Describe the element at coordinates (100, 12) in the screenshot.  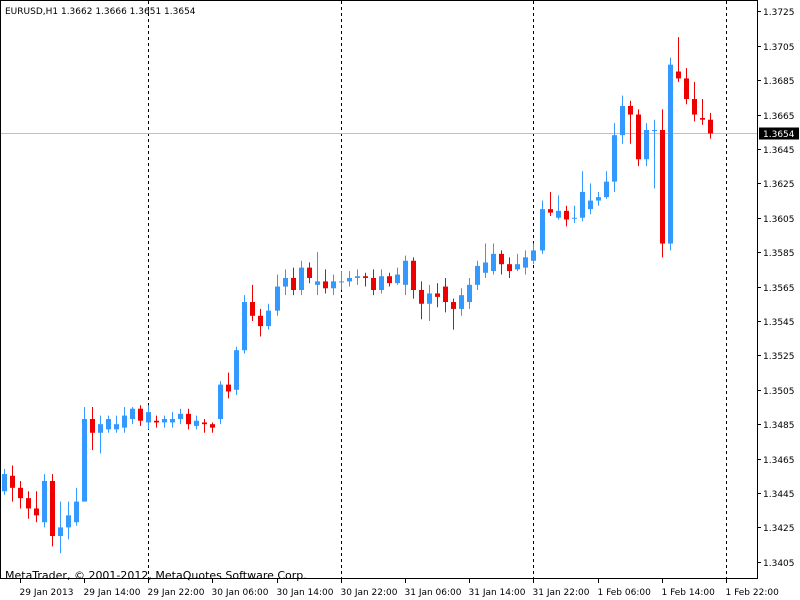
I see `chart-header: EURUSD,H1 1.3662 1.3666 1.3651 1.3654` at that location.